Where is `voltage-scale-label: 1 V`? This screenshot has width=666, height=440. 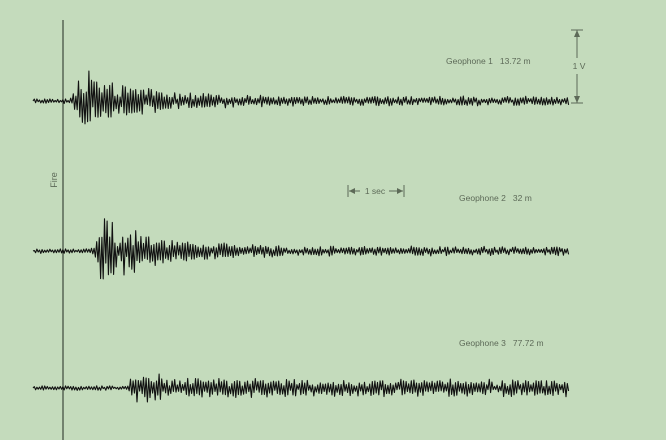 voltage-scale-label: 1 V is located at coordinates (579, 66).